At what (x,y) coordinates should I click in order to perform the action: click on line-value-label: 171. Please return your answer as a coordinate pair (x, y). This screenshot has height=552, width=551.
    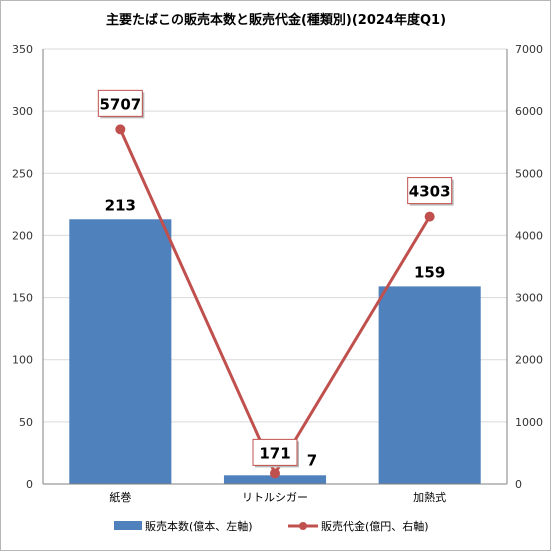
    Looking at the image, I should click on (274, 453).